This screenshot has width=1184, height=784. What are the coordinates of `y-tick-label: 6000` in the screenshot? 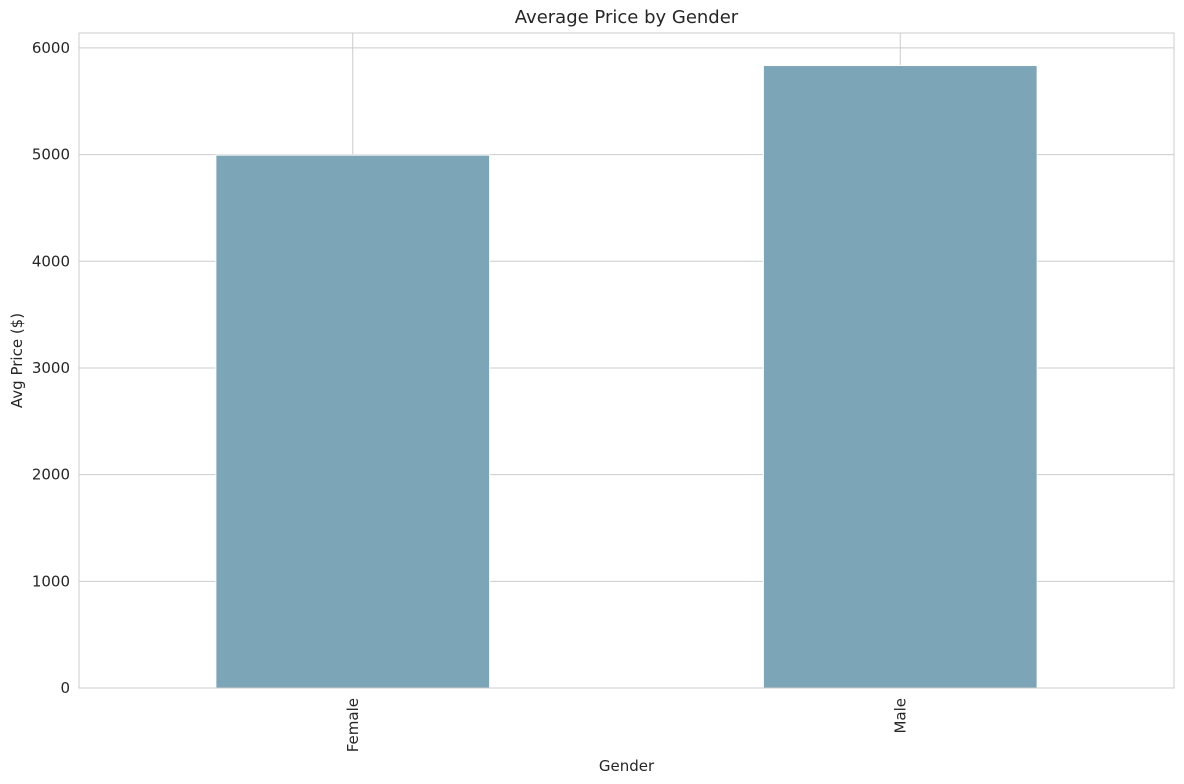 It's located at (51, 48).